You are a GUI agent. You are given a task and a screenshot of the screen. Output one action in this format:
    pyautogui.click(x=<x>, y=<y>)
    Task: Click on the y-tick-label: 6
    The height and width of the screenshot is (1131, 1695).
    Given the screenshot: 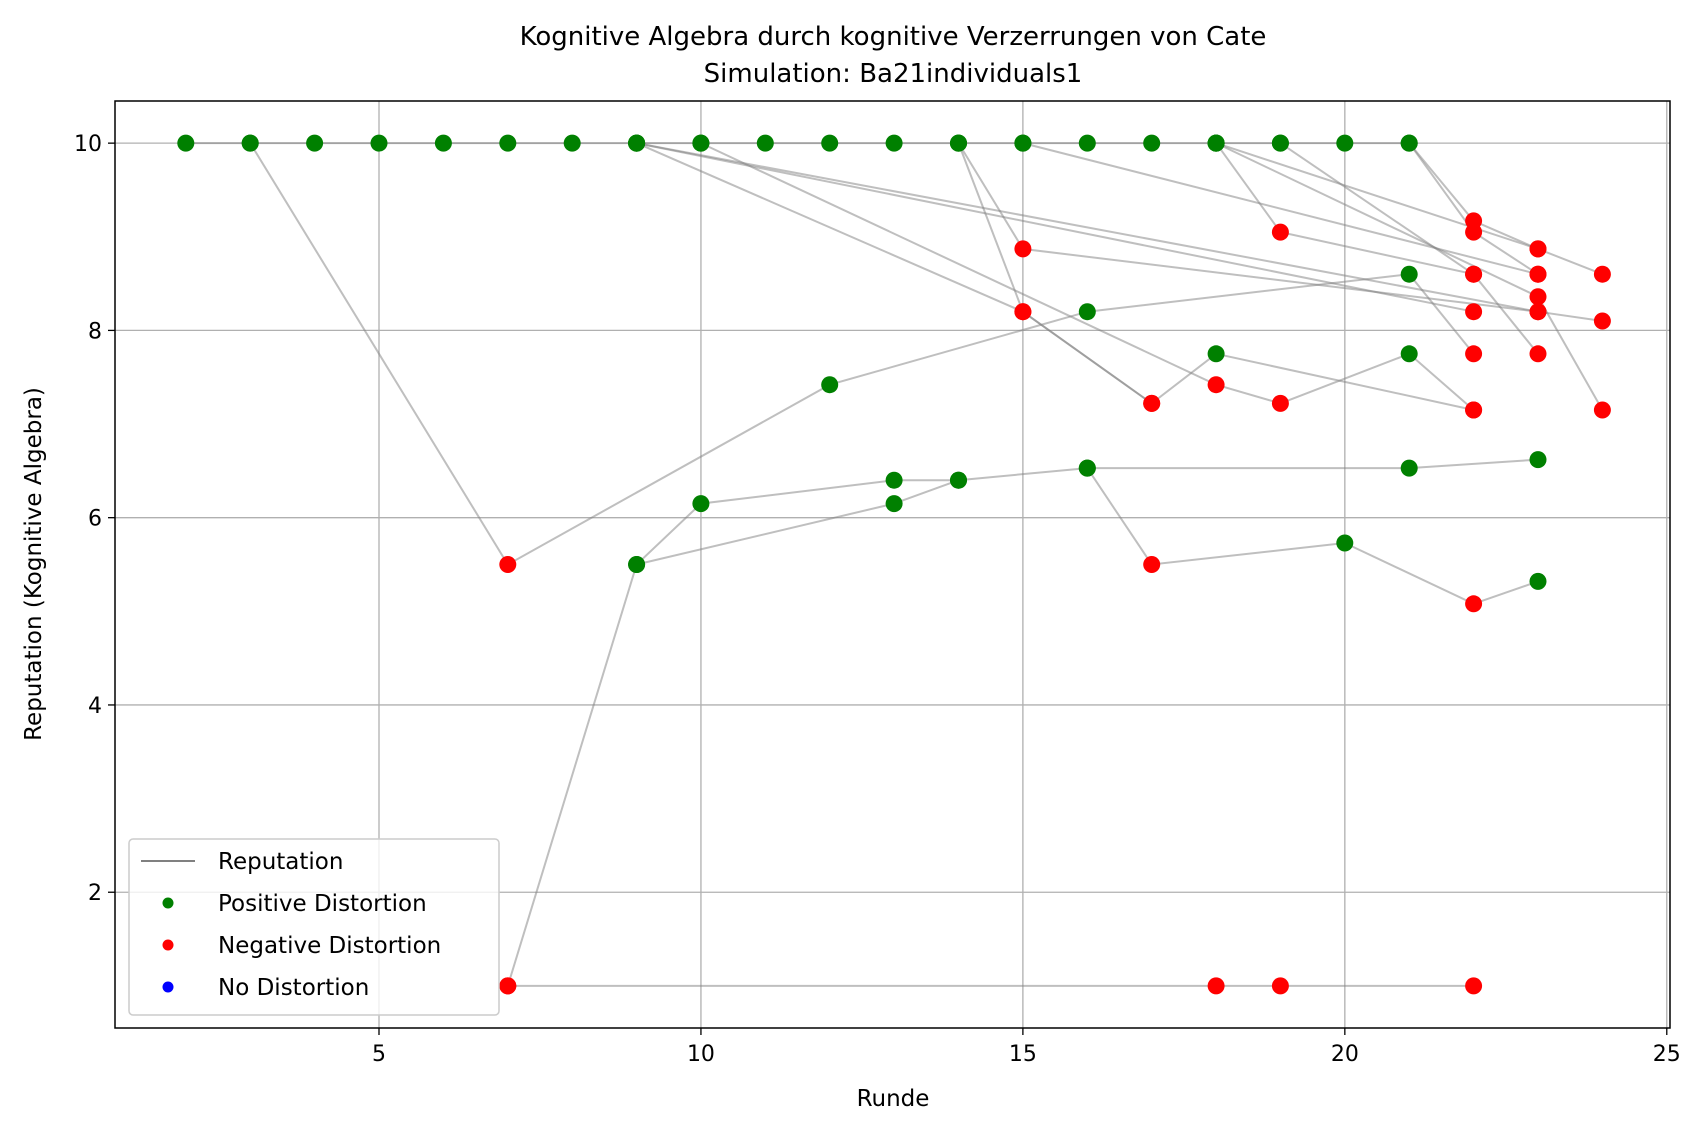 What is the action you would take?
    pyautogui.click(x=95, y=519)
    